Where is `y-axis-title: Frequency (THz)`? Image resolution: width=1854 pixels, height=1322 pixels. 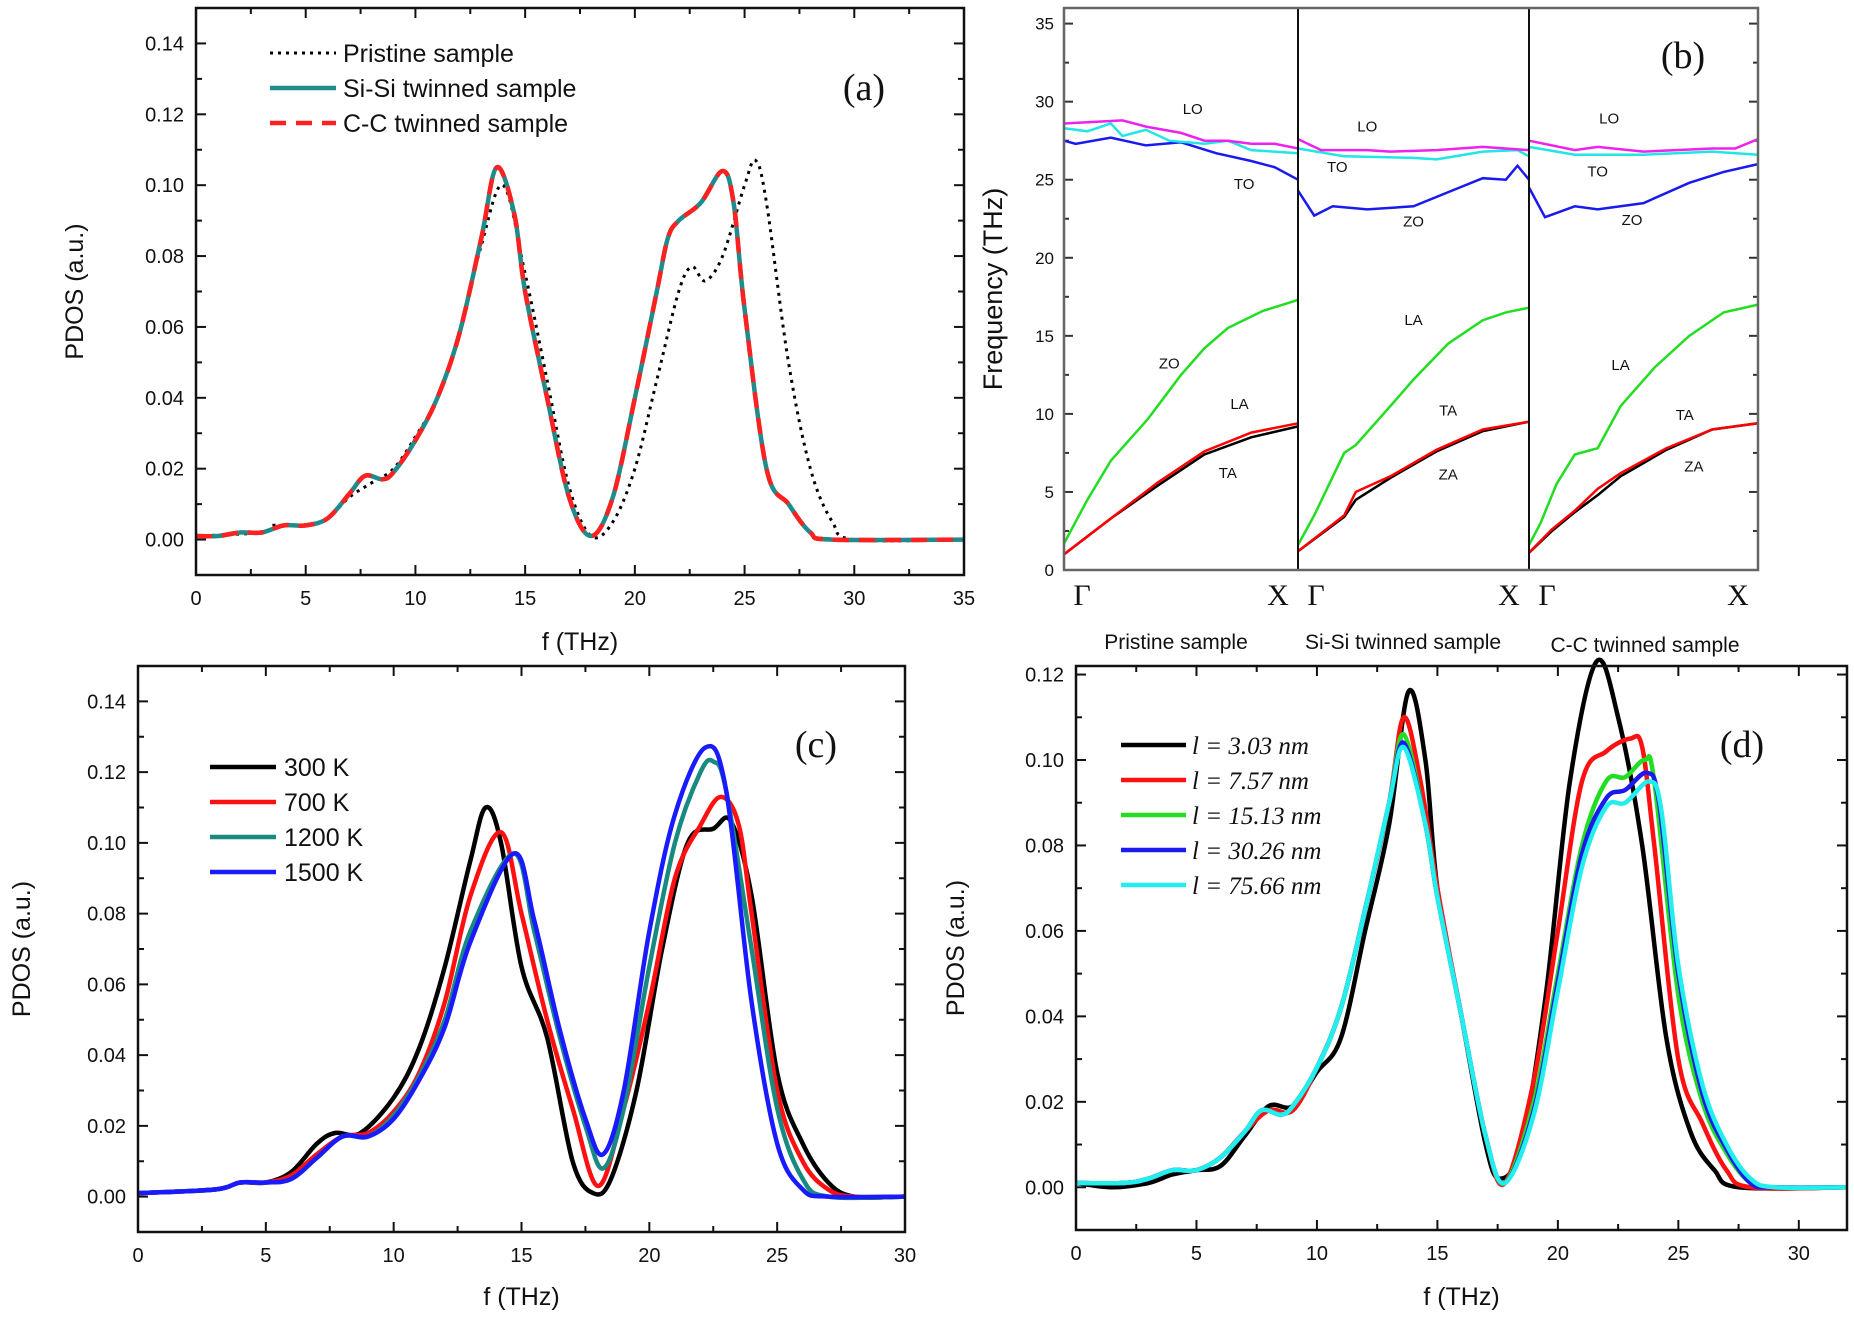
y-axis-title: Frequency (THz) is located at coordinates (993, 289).